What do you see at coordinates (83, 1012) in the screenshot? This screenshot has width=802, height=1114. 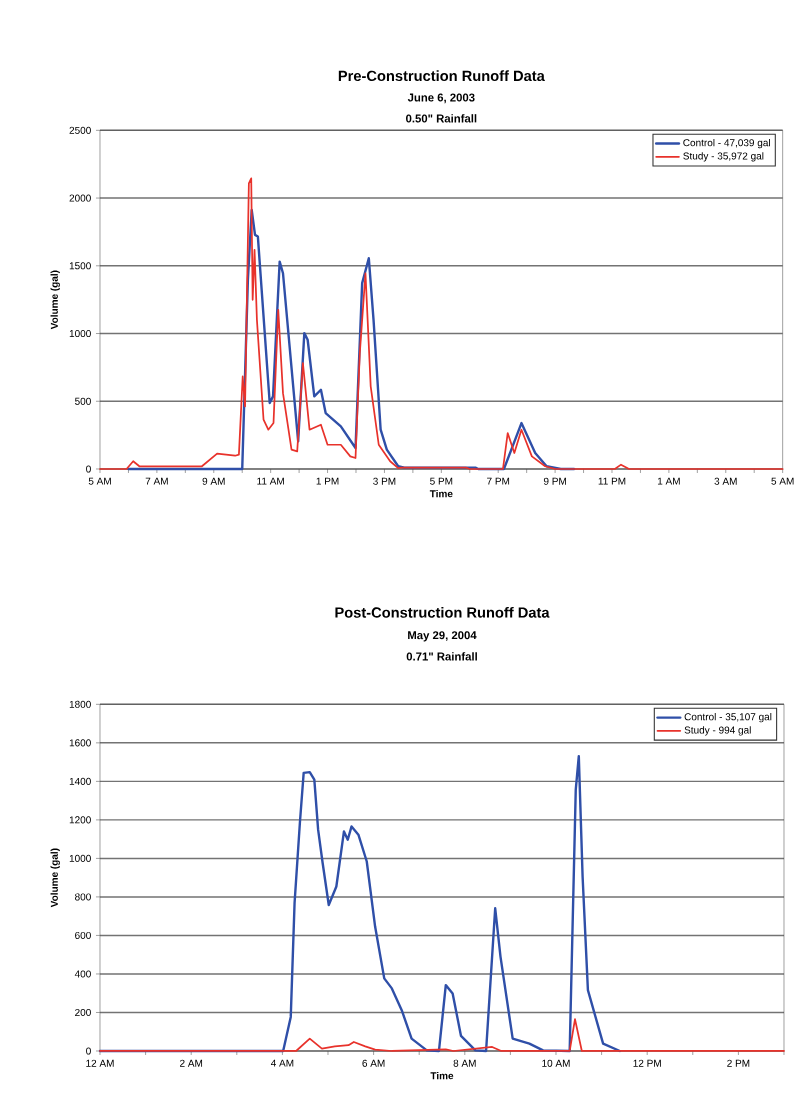 I see `y-tick-label: 200` at bounding box center [83, 1012].